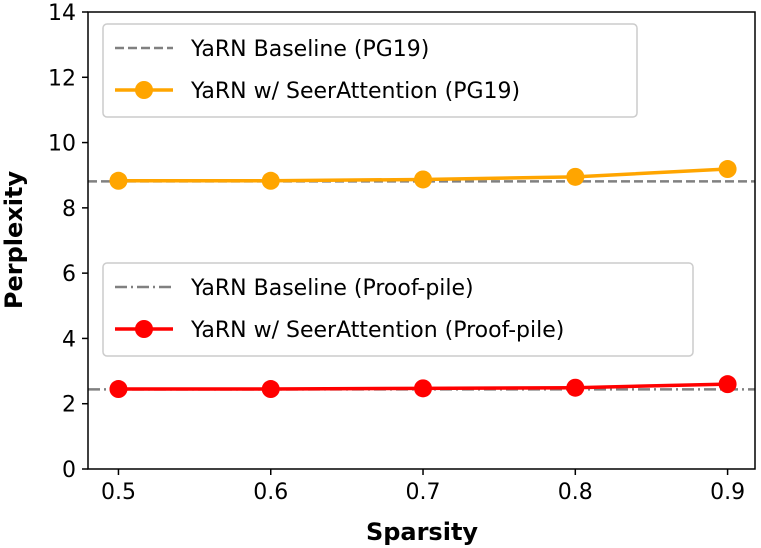  Describe the element at coordinates (423, 492) in the screenshot. I see `x-tick-label: 0.7` at that location.